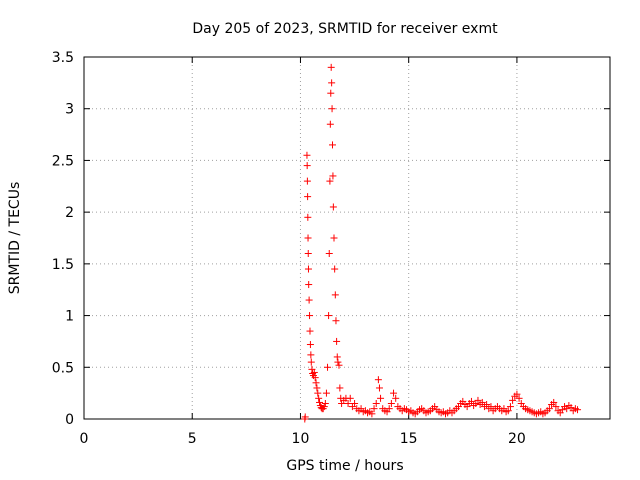 The image size is (640, 480). Describe the element at coordinates (15, 238) in the screenshot. I see `y-axis-label: SRMTID / TECUs` at that location.